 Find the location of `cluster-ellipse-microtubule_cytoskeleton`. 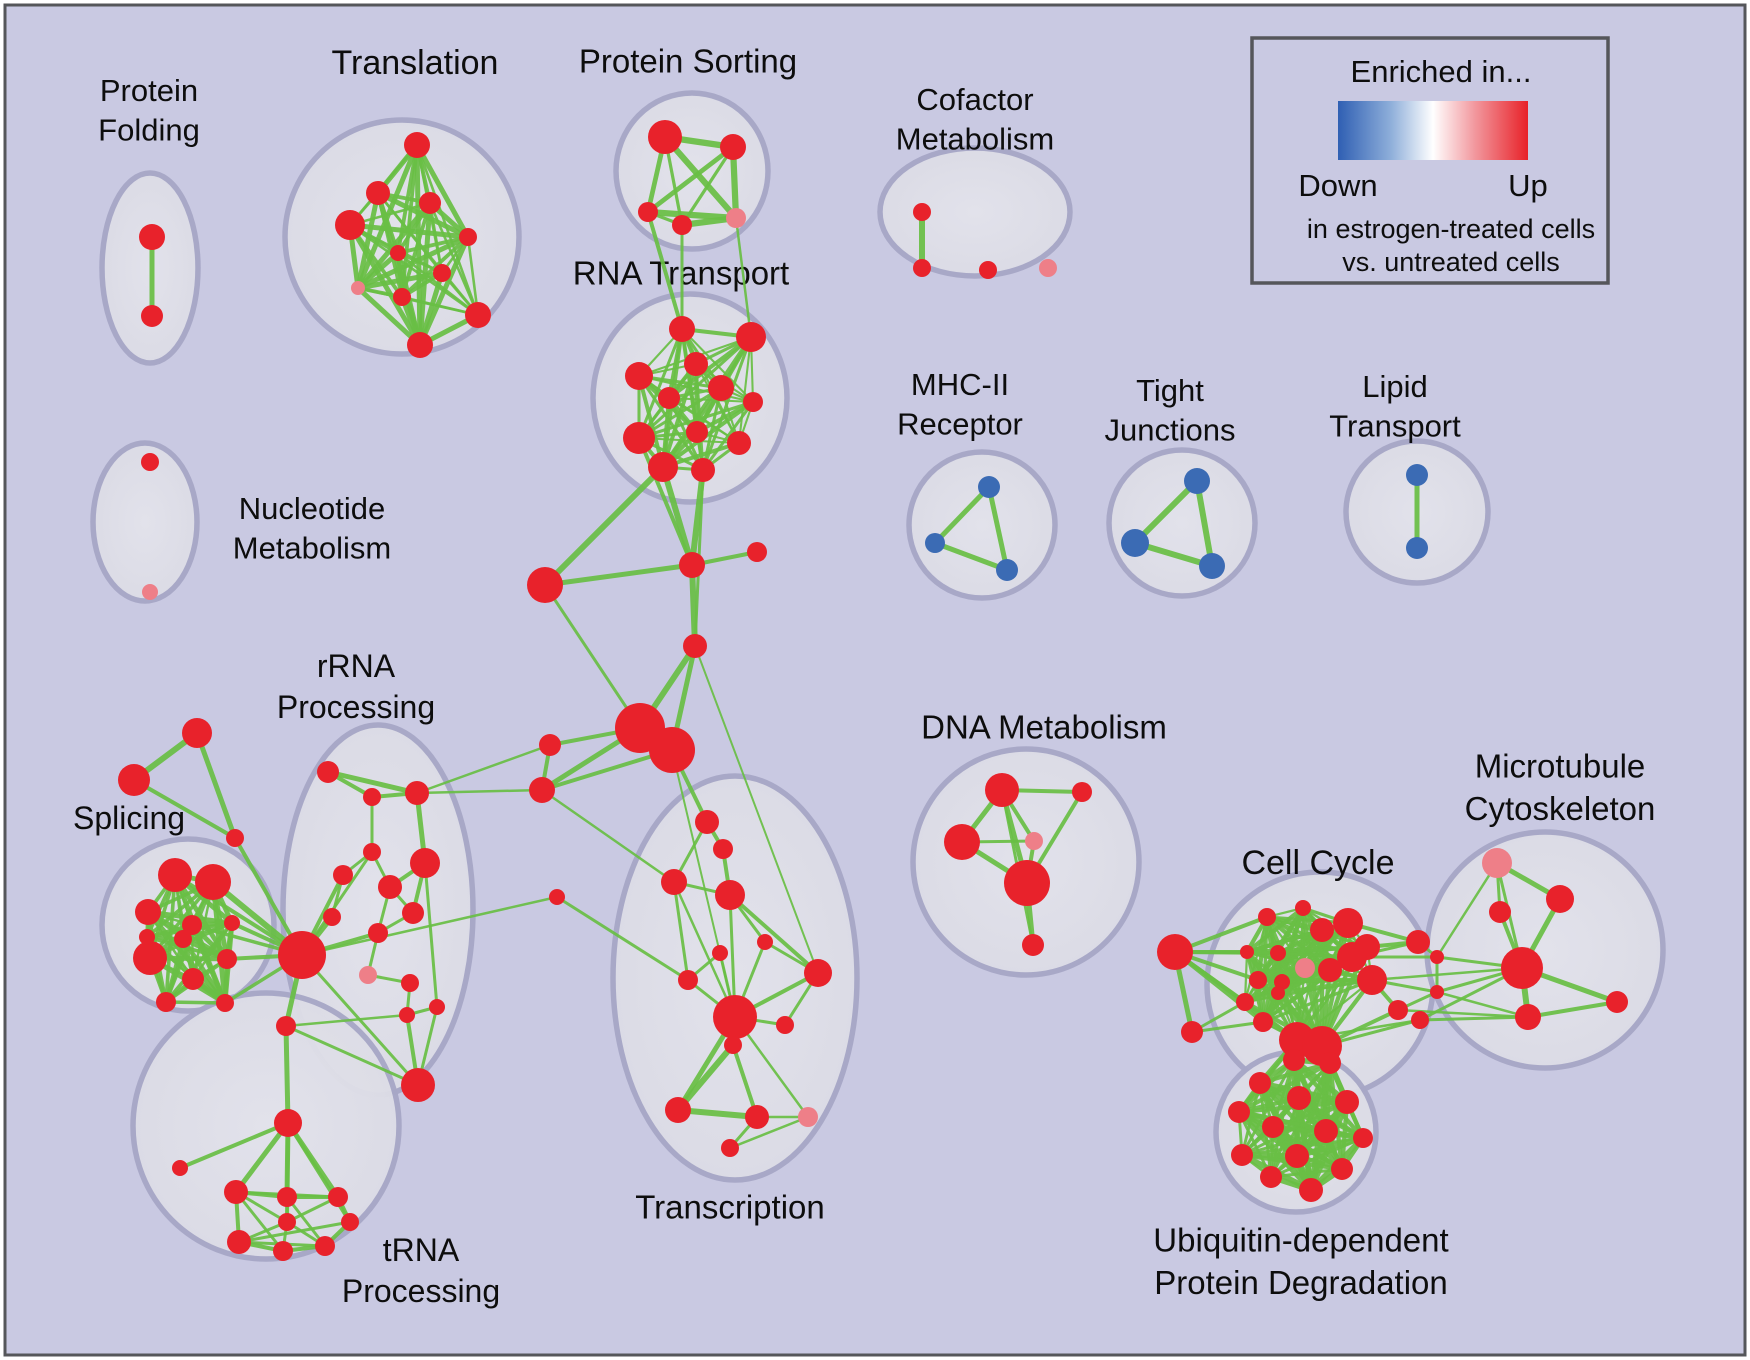

cluster-ellipse-microtubule_cytoskeleton is located at coordinates (1545, 950).